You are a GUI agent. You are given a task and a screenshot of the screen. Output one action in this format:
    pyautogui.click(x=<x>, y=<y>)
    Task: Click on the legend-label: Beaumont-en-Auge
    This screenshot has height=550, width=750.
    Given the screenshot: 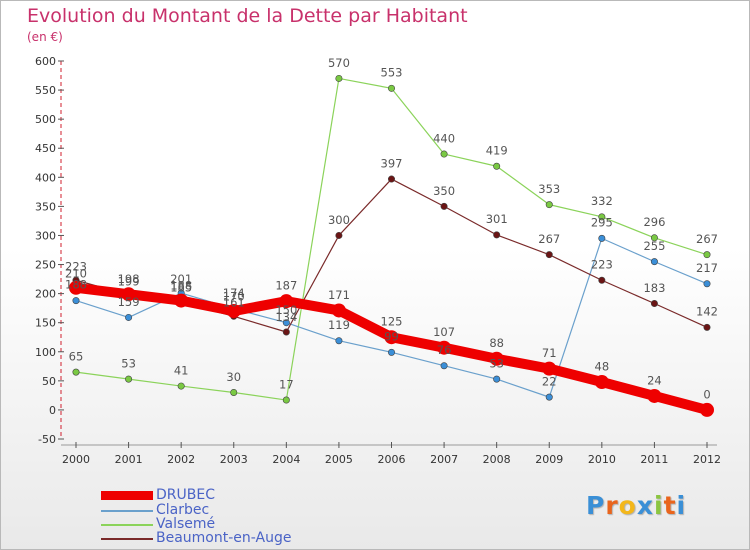 What is the action you would take?
    pyautogui.click(x=224, y=538)
    